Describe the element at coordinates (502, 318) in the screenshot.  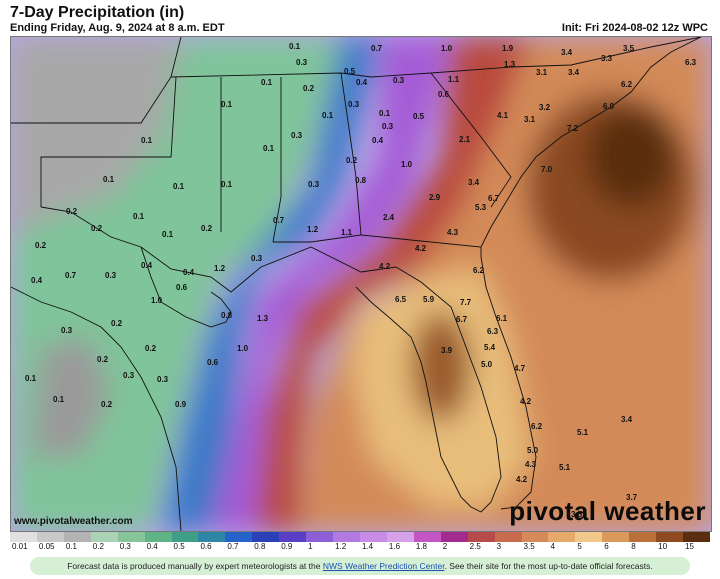
I see `precip-value-label: 6.1` at that location.